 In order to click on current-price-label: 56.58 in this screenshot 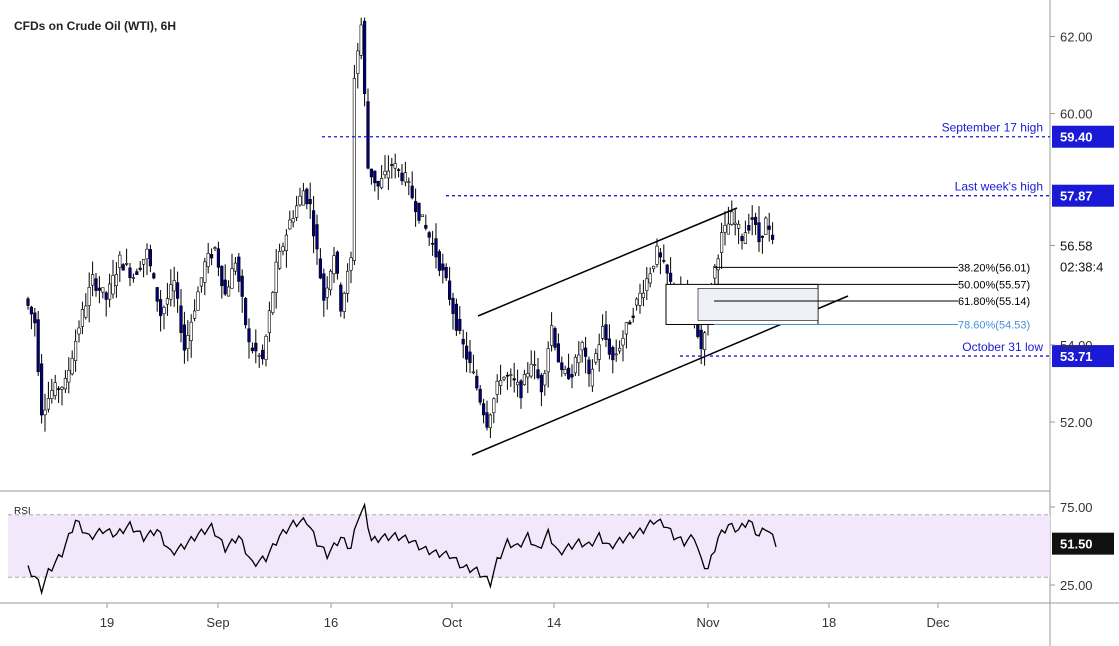, I will do `click(1076, 245)`.